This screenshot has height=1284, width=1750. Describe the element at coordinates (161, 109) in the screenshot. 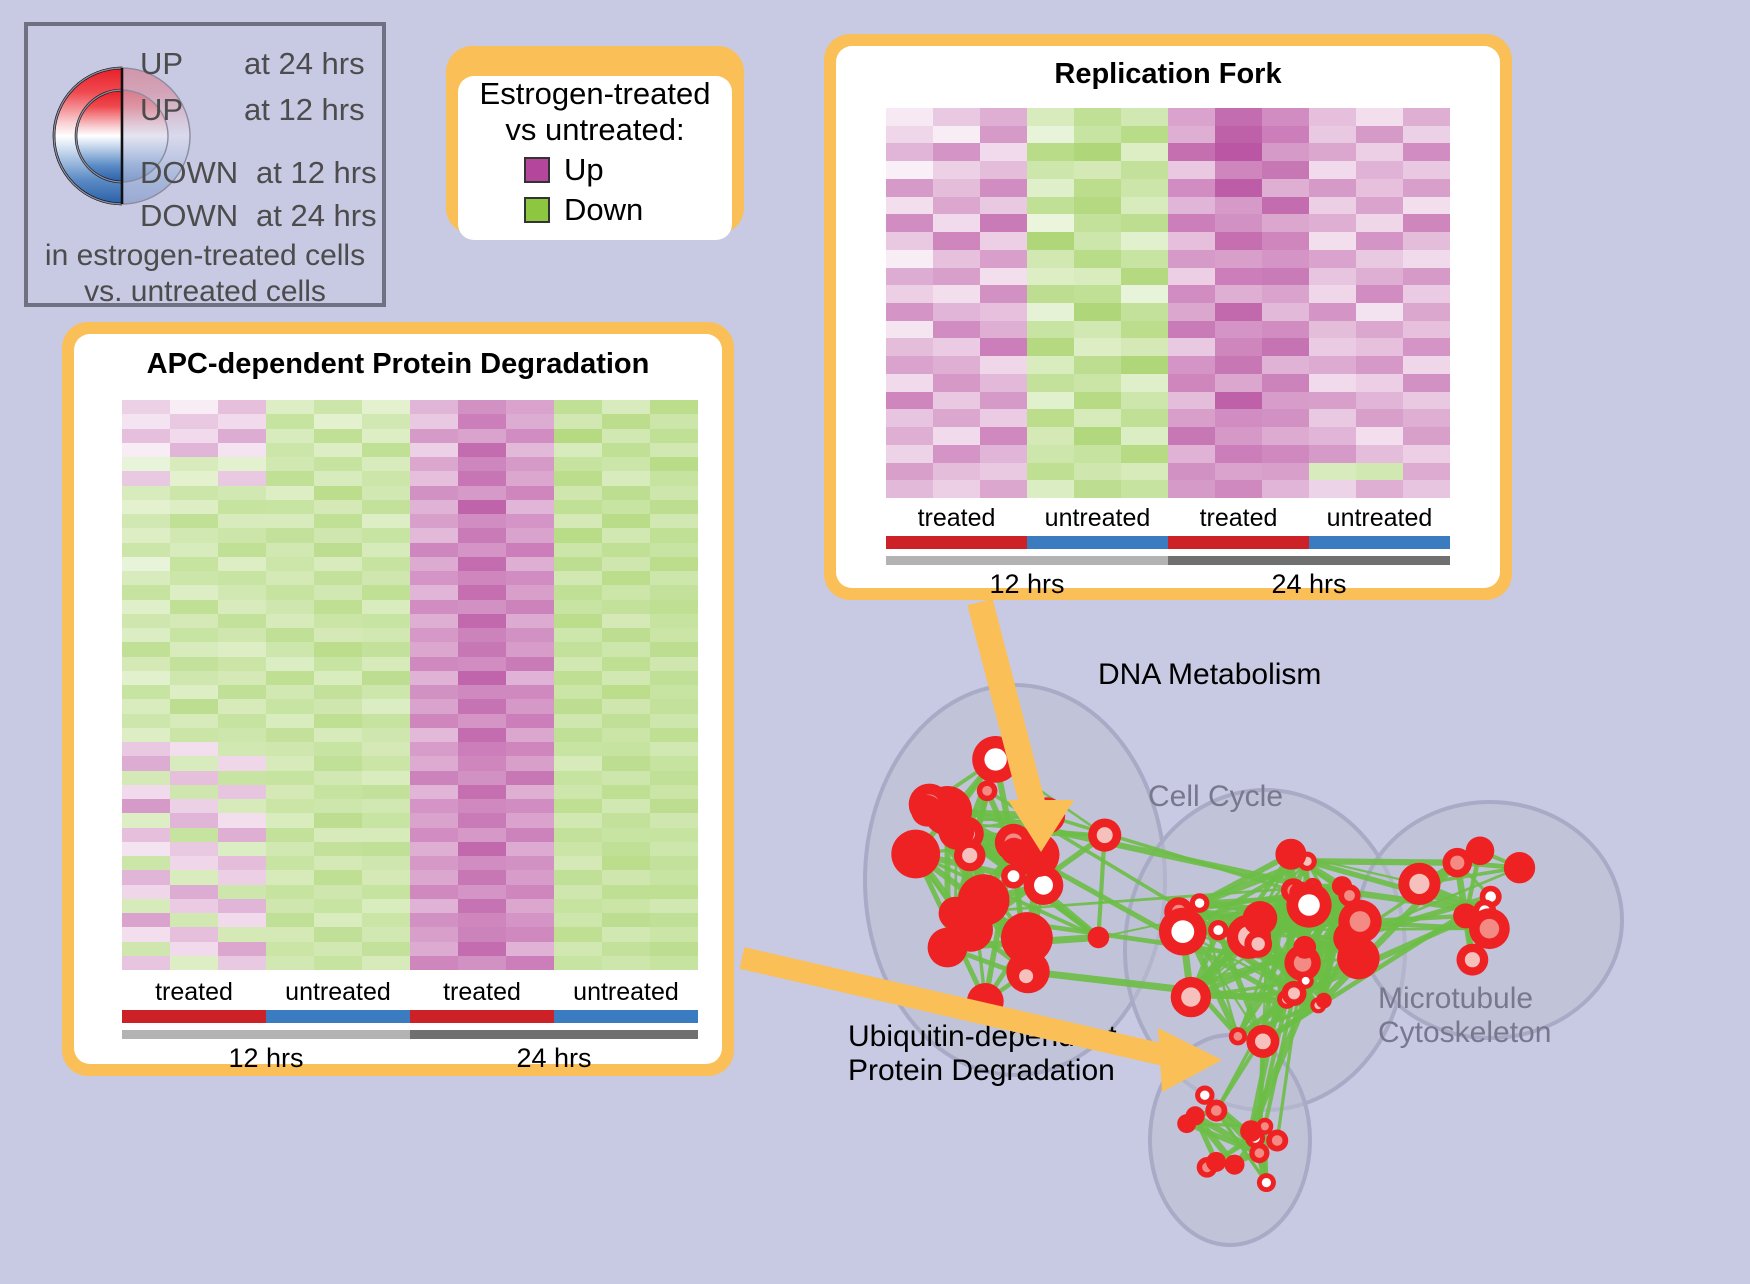

I see `legend-dir-up-12: UP` at that location.